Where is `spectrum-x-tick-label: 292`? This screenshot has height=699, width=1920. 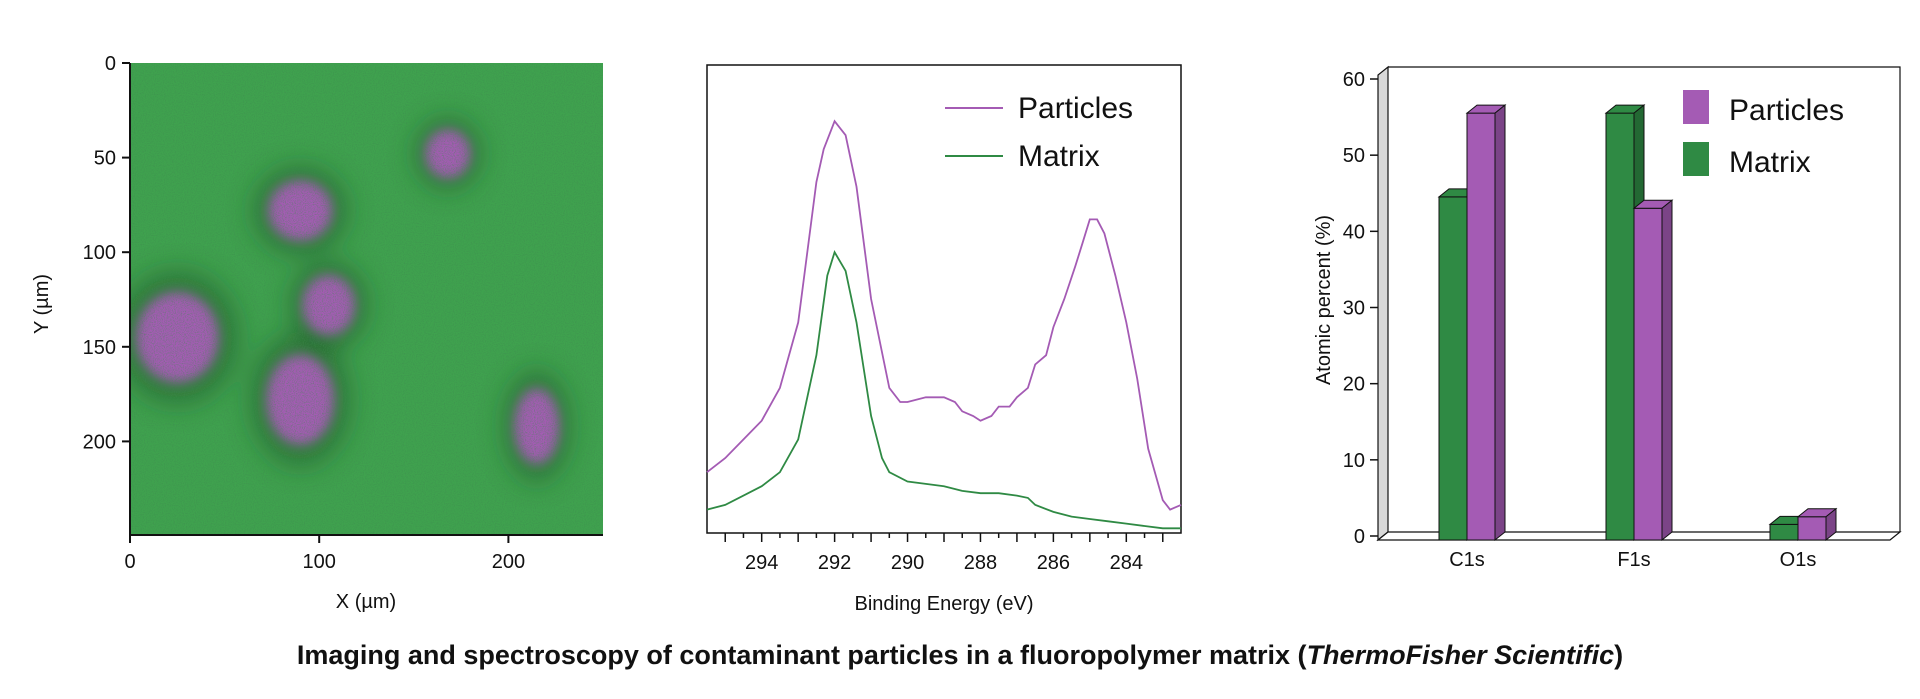
spectrum-x-tick-label: 292 is located at coordinates (834, 563).